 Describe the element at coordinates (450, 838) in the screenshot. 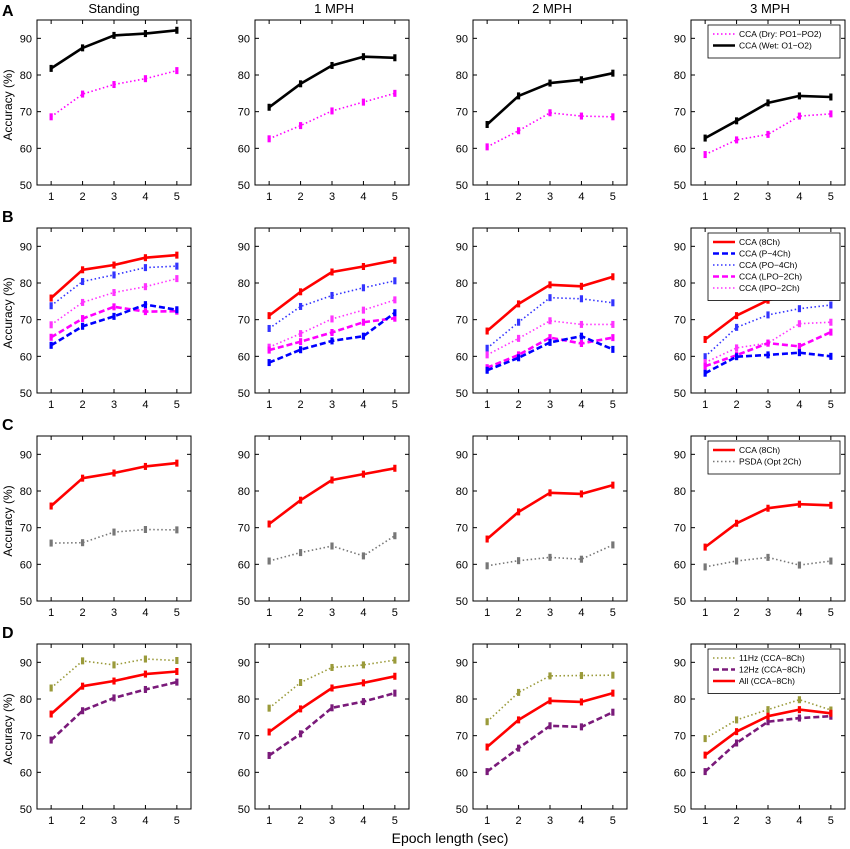

I see `x-axis-label: Epoch length (sec)` at that location.